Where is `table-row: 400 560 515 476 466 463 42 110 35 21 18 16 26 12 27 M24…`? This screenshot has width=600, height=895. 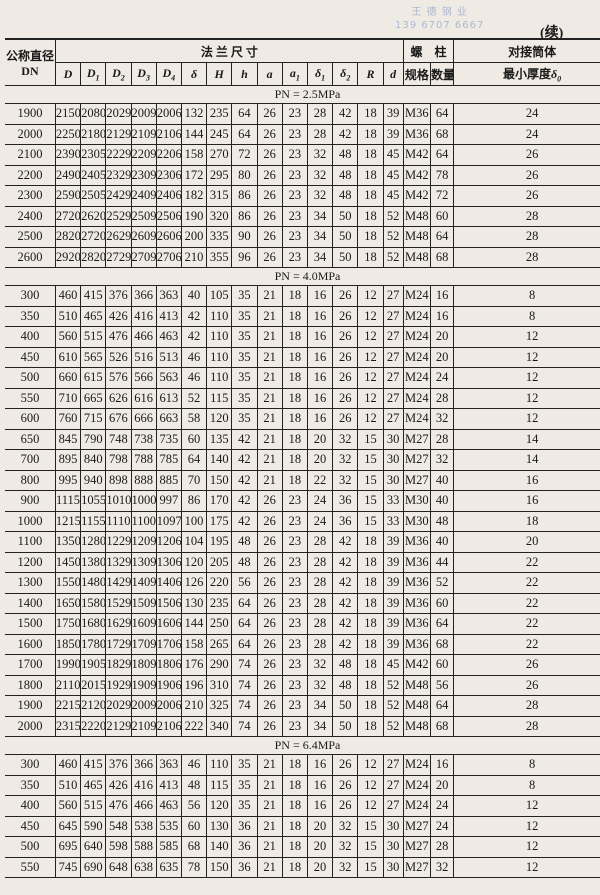 table-row: 400 560 515 476 466 463 42 110 35 21 18 16 26 12 27 M24… is located at coordinates (302, 337).